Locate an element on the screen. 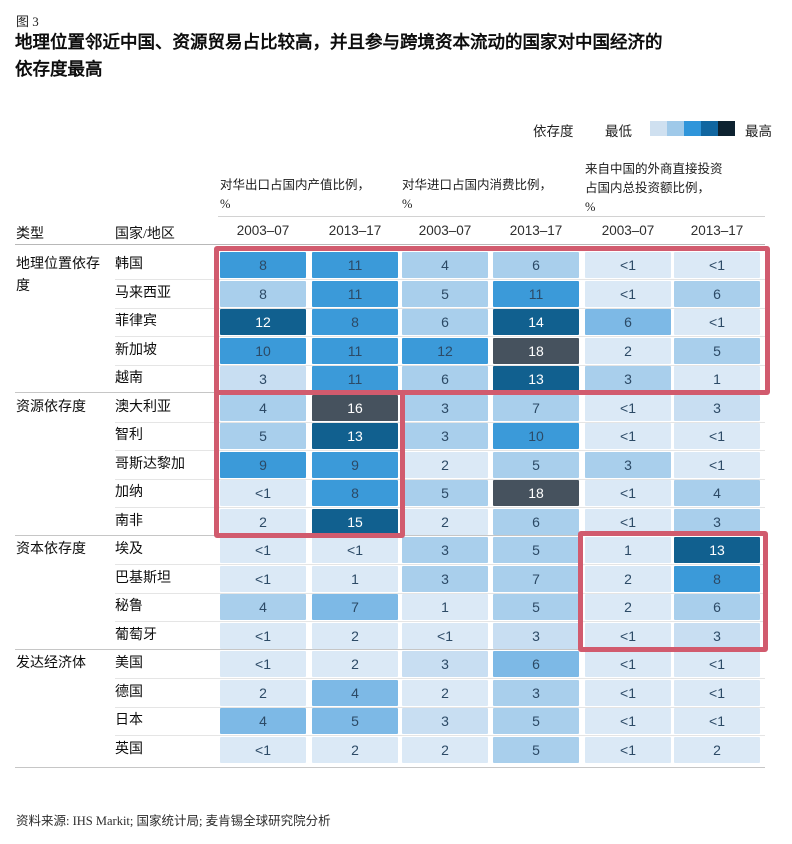 This screenshot has width=792, height=844. highlight-box-geographic is located at coordinates (492, 320).